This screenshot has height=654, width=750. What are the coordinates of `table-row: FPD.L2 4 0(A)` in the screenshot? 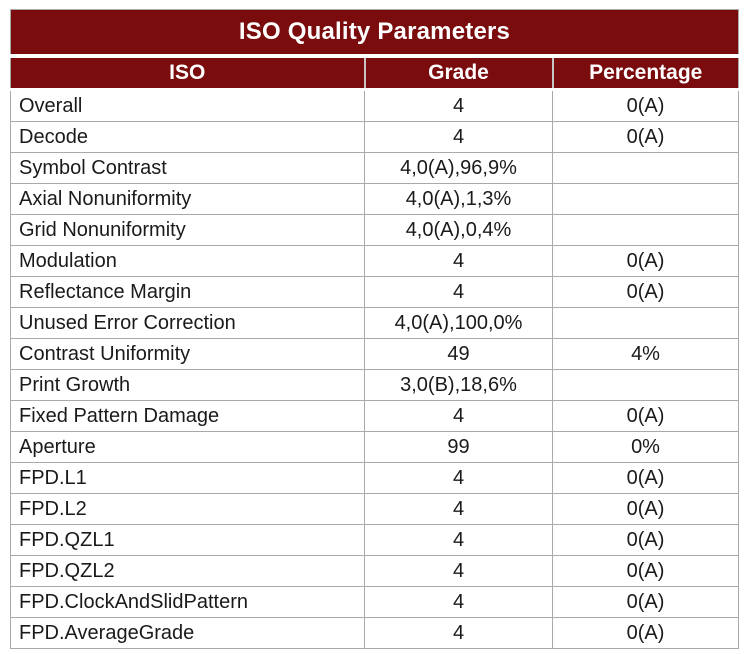 It's located at (375, 509).